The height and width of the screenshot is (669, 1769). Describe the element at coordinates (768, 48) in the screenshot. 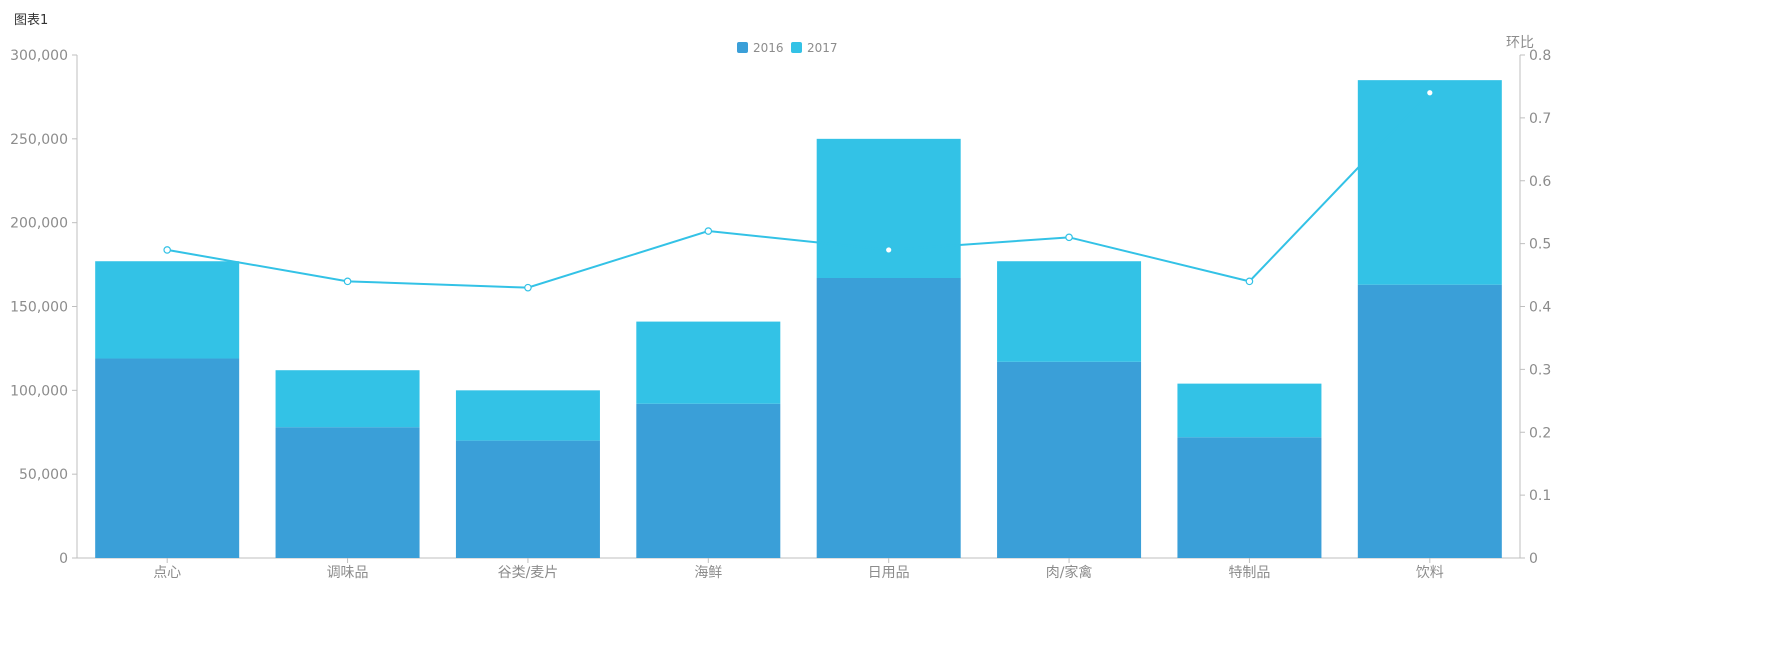

I see `legend-label: 2016` at that location.